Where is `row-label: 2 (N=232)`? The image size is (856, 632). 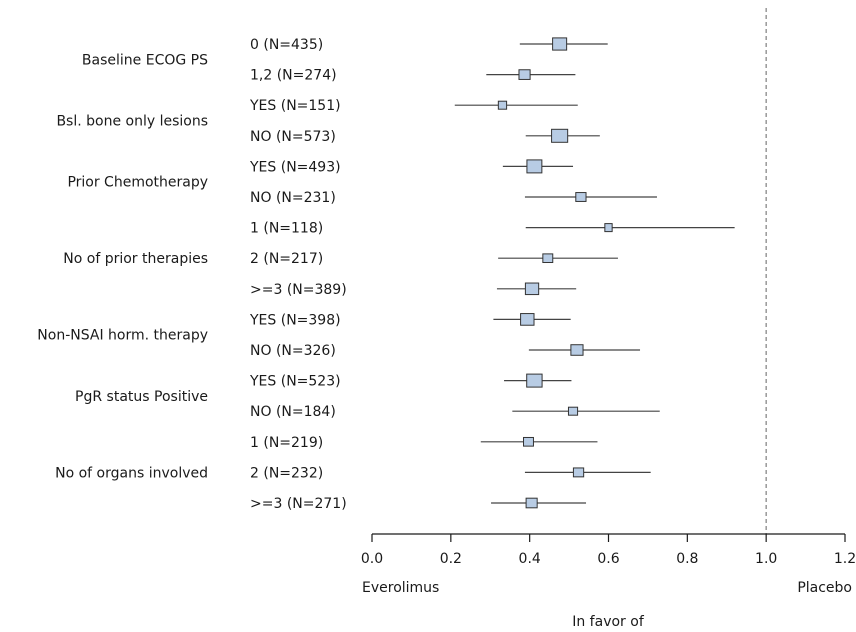 row-label: 2 (N=232) is located at coordinates (286, 473).